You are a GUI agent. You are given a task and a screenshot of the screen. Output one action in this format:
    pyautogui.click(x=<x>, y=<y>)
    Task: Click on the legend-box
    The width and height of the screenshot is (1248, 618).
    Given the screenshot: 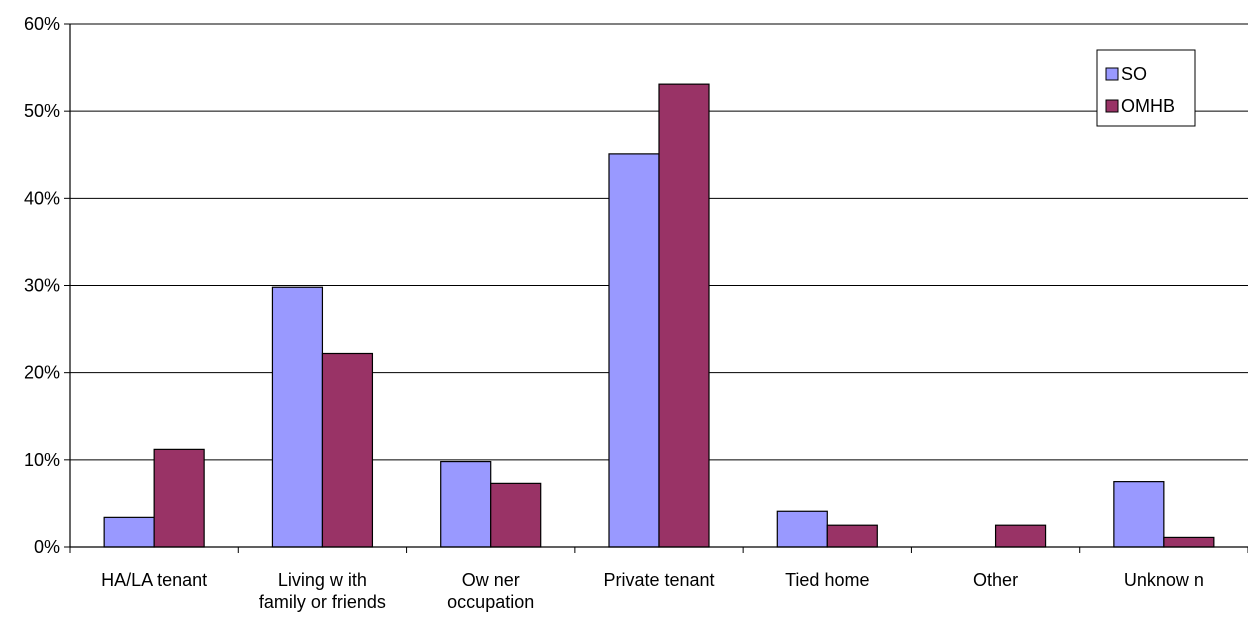 What is the action you would take?
    pyautogui.click(x=1146, y=88)
    